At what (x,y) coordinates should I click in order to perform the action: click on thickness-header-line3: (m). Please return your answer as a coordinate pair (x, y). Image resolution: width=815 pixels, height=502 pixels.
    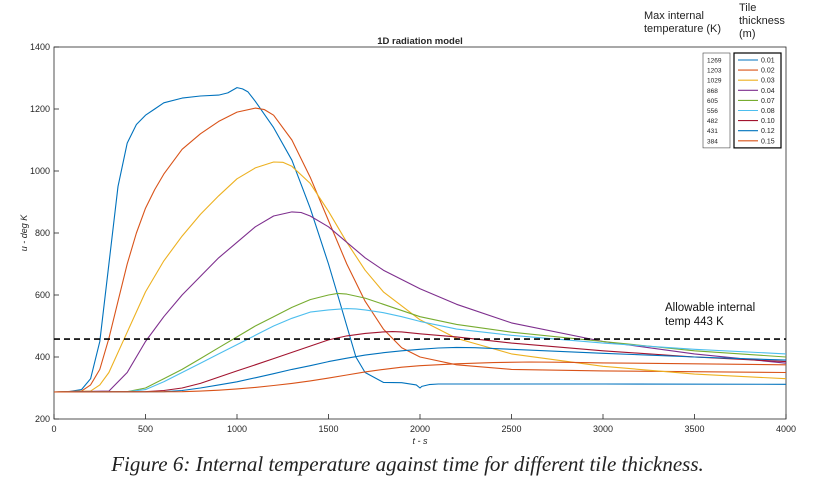
    Looking at the image, I should click on (747, 34).